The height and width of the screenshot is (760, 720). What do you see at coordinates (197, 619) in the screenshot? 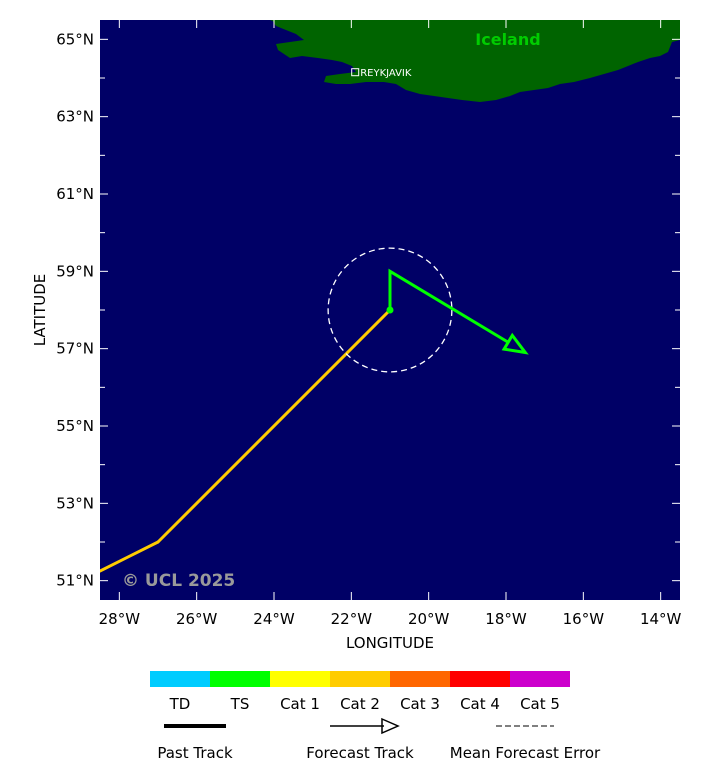
I see `lon-tick-label: 26°W` at bounding box center [197, 619].